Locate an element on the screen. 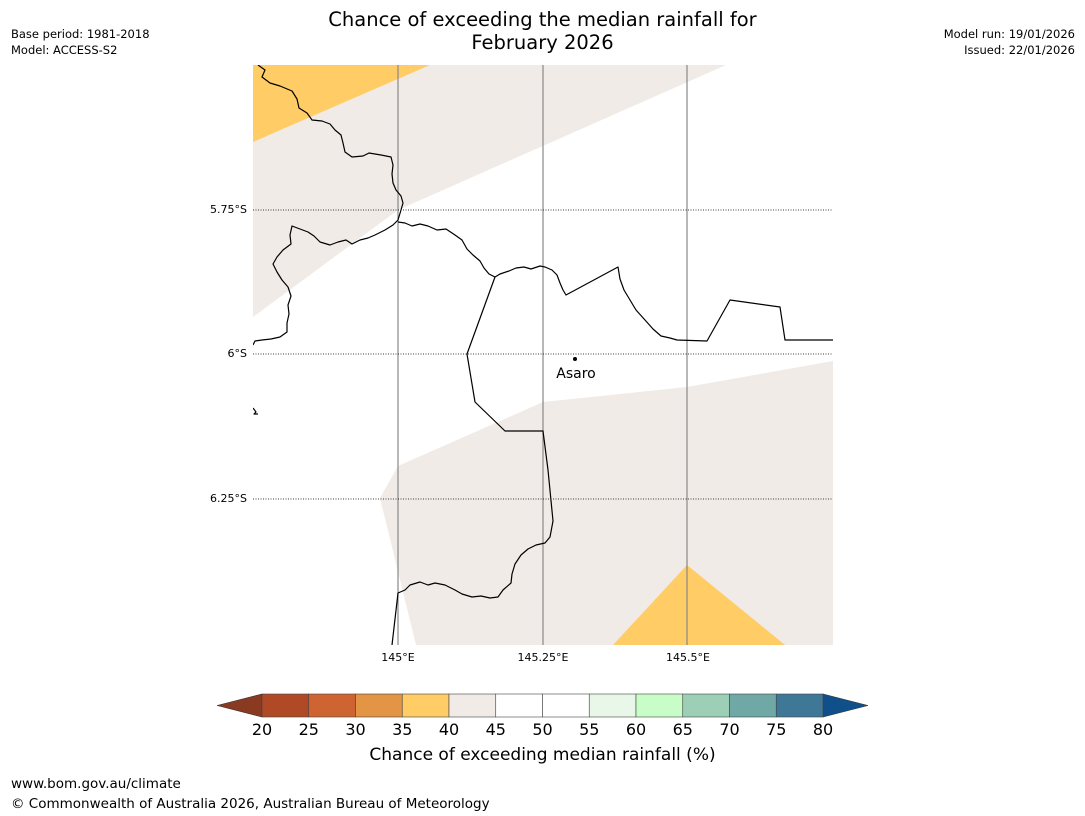  lon-label-145e: 145°E is located at coordinates (397, 657).